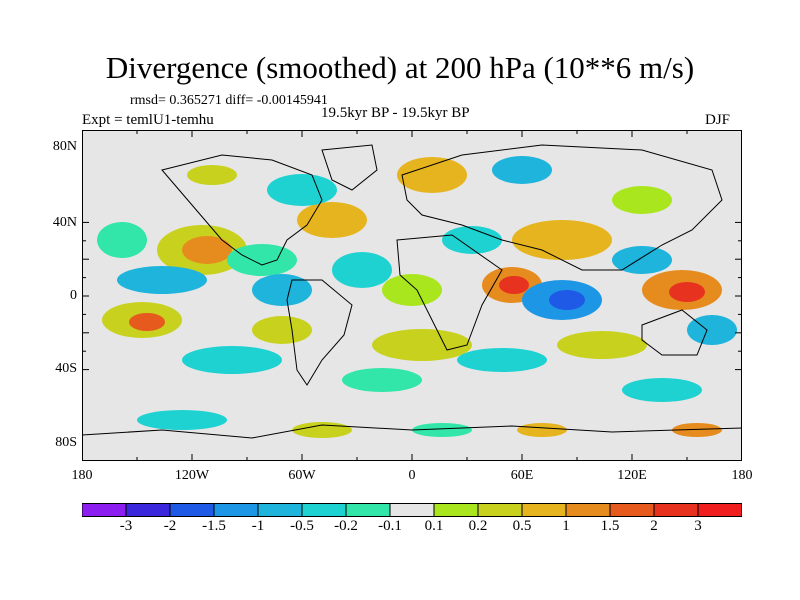  Describe the element at coordinates (73, 295) in the screenshot. I see `lat-label-0: 0` at that location.